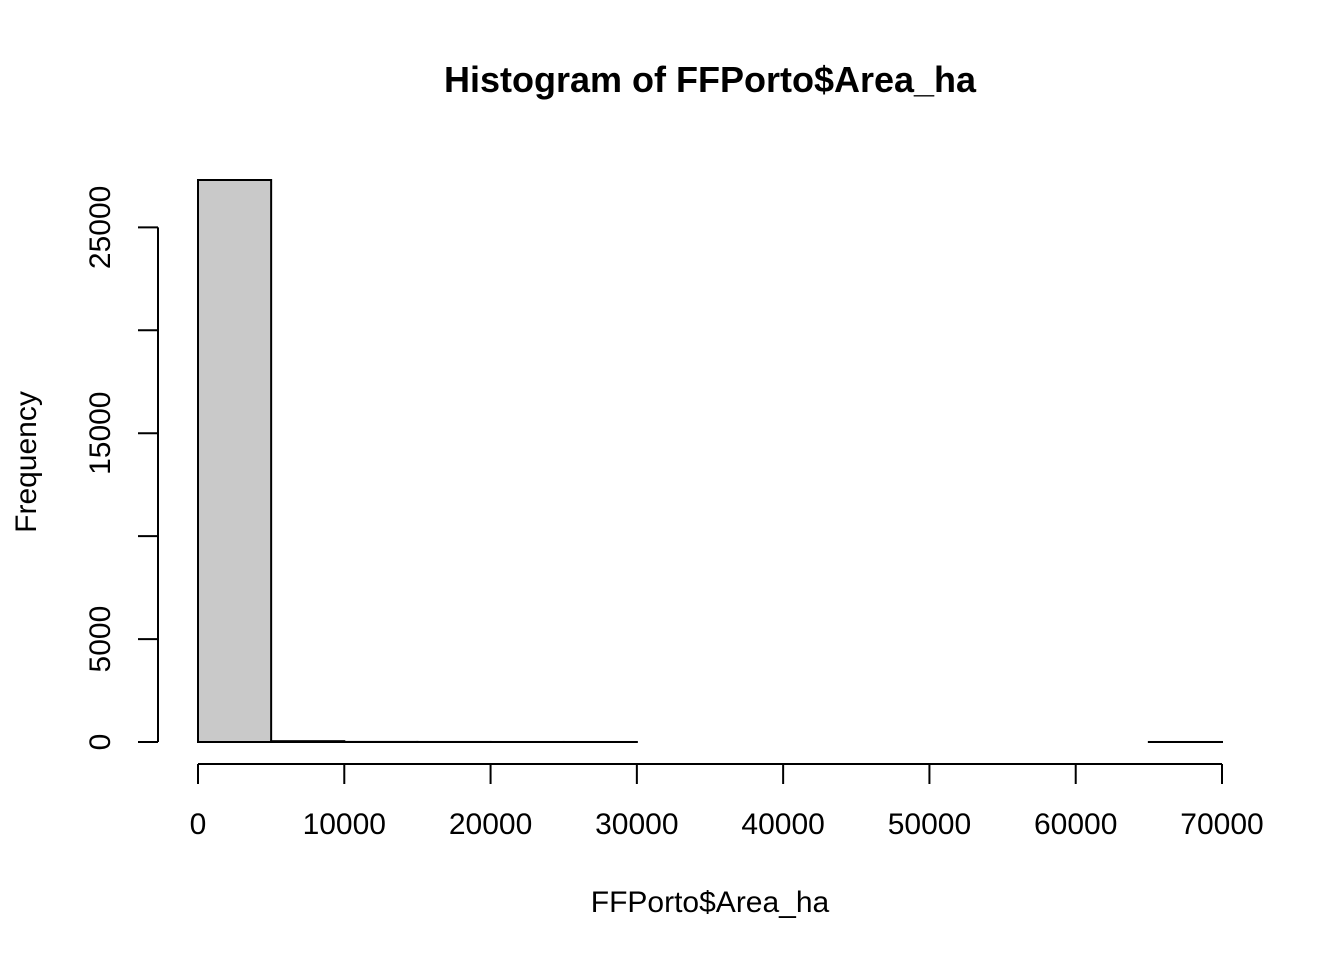 The width and height of the screenshot is (1344, 960). What do you see at coordinates (100, 227) in the screenshot?
I see `y-tick-label-5: 25000` at bounding box center [100, 227].